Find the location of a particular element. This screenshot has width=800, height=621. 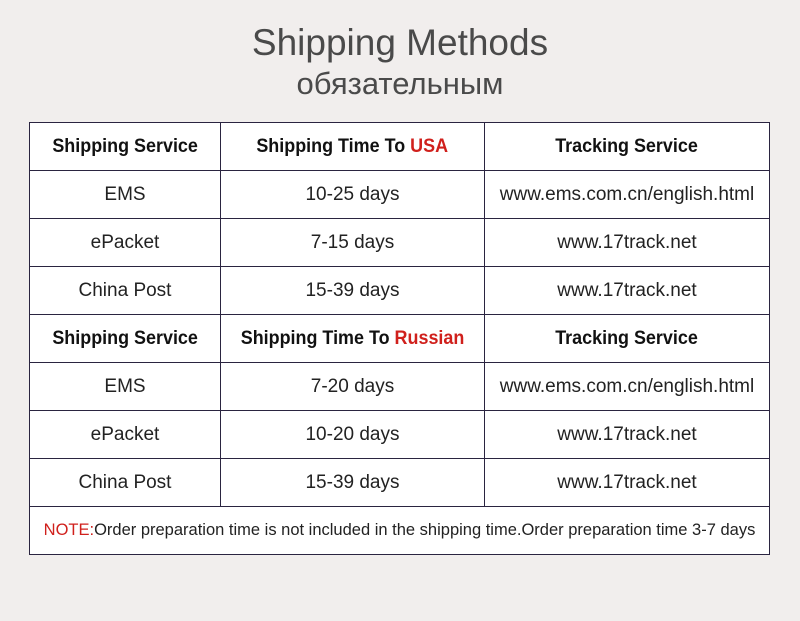

header-destination: USA is located at coordinates (429, 146).